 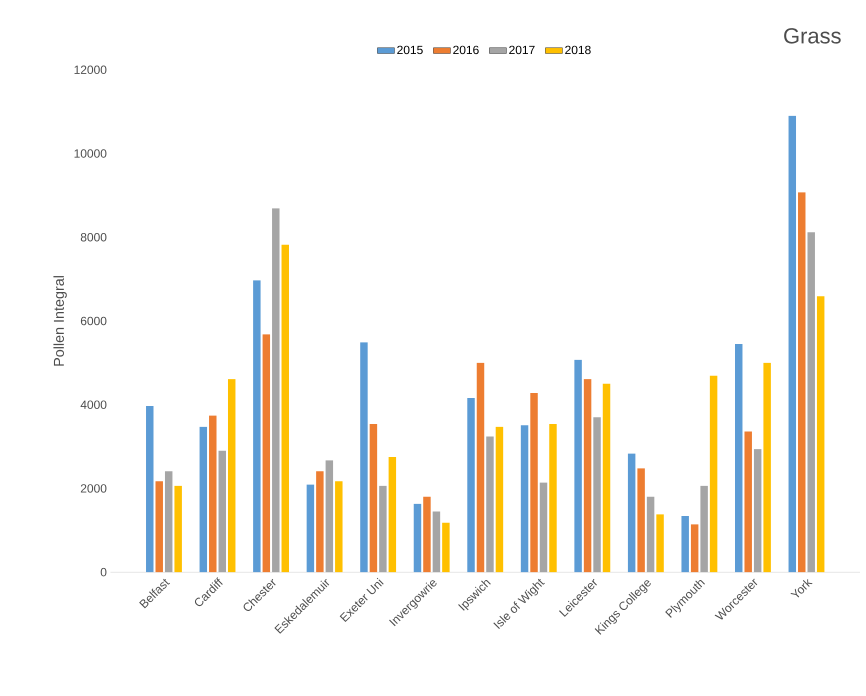 What do you see at coordinates (578, 50) in the screenshot?
I see `legend-label: 2018` at bounding box center [578, 50].